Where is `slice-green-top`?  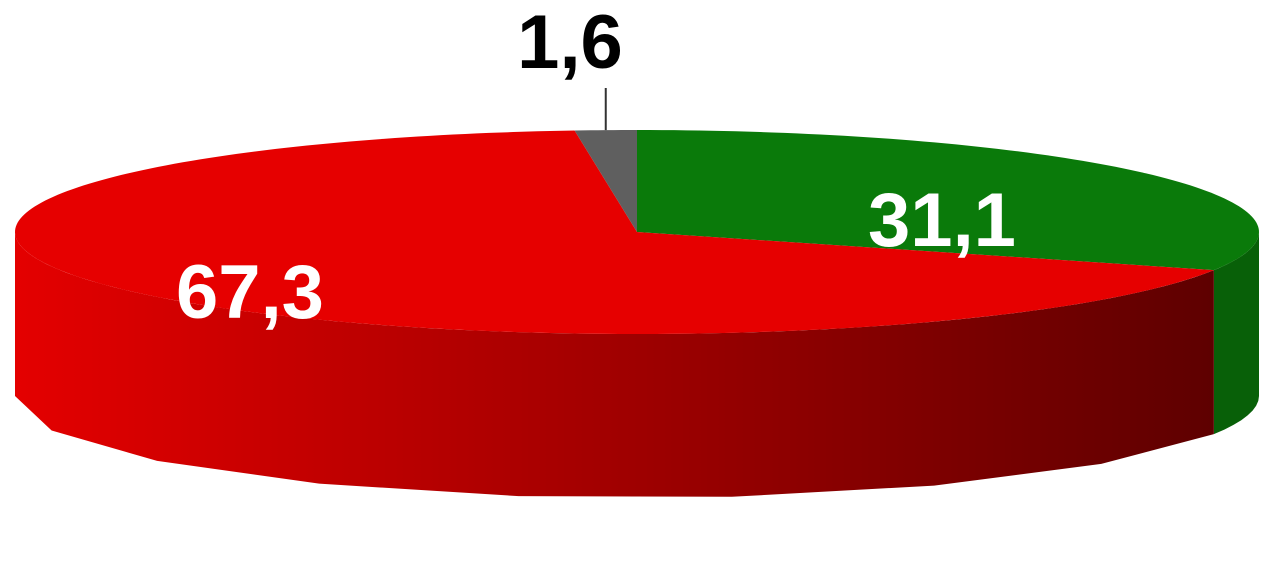 slice-green-top is located at coordinates (948, 200).